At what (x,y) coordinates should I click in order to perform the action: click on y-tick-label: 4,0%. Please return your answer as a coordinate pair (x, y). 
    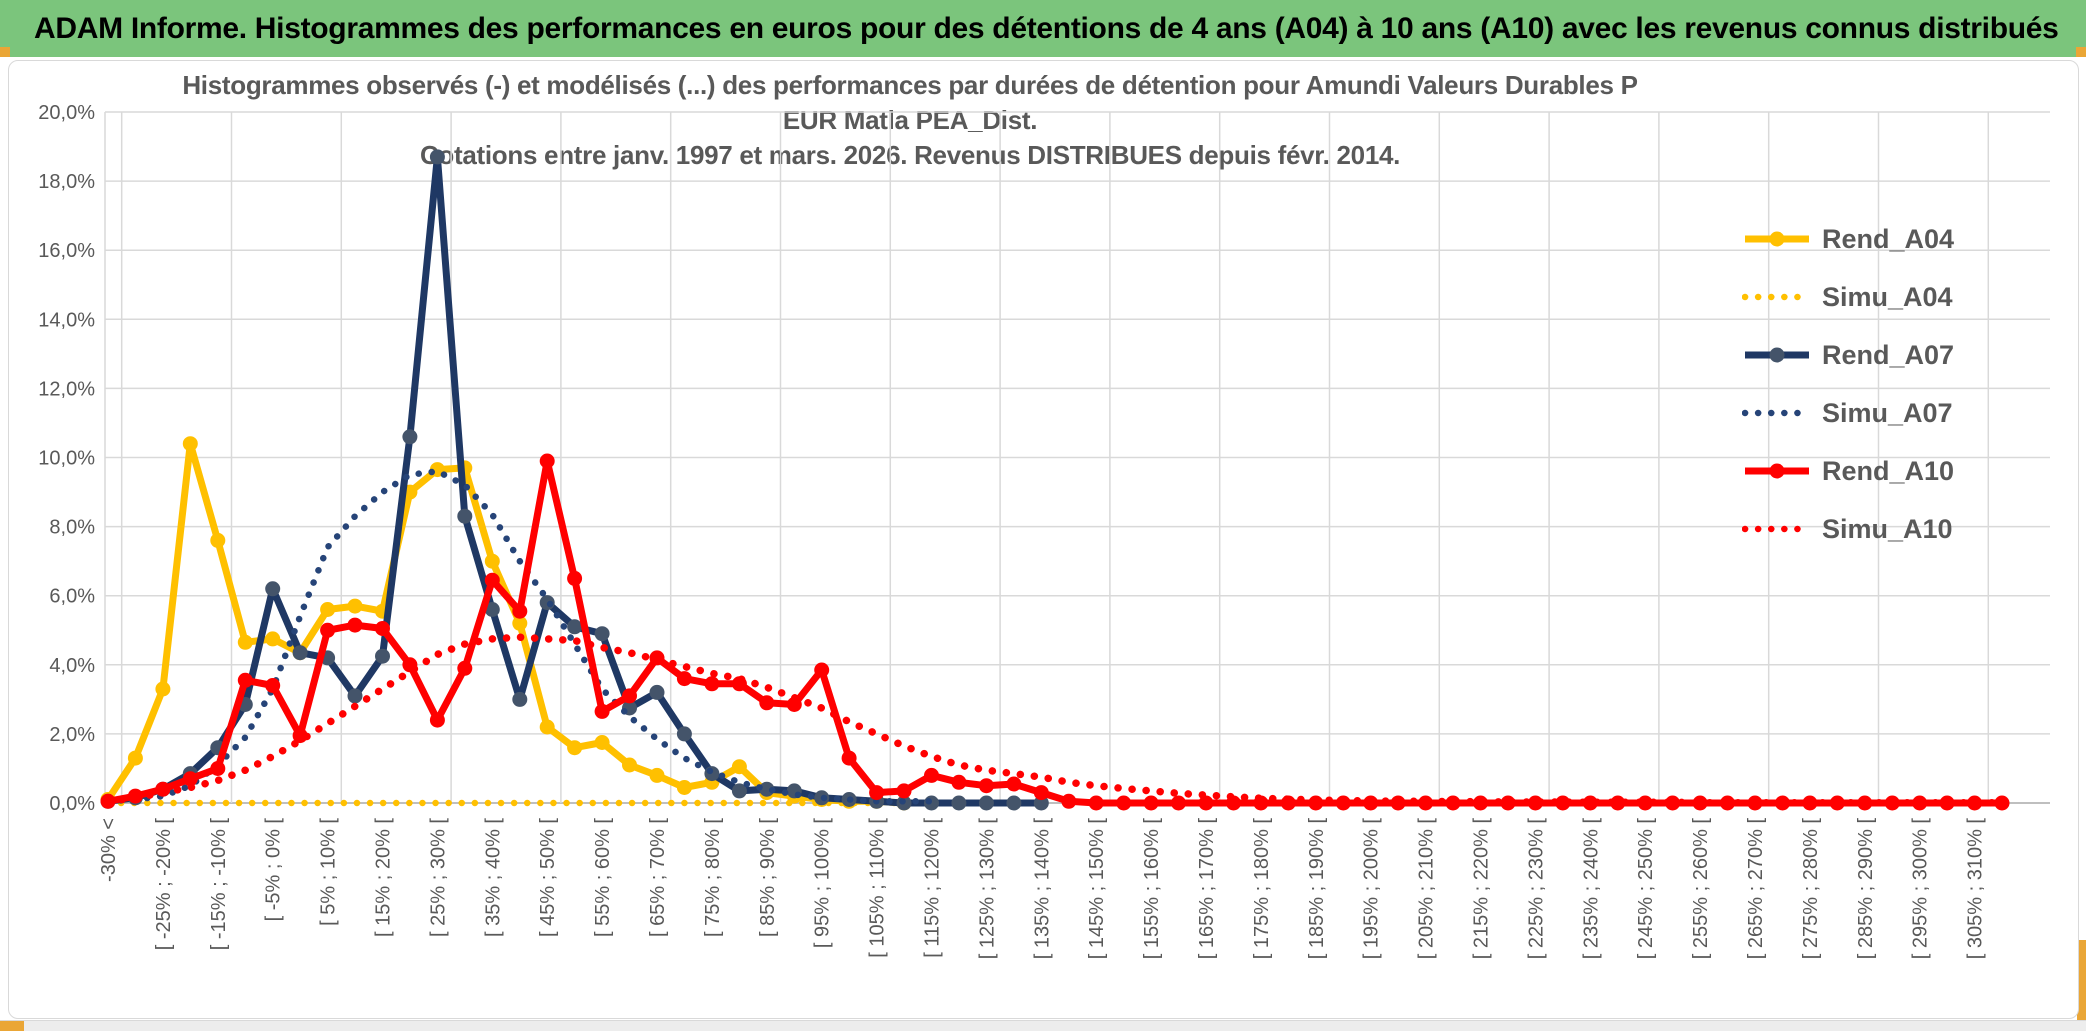
    Looking at the image, I should click on (72, 666).